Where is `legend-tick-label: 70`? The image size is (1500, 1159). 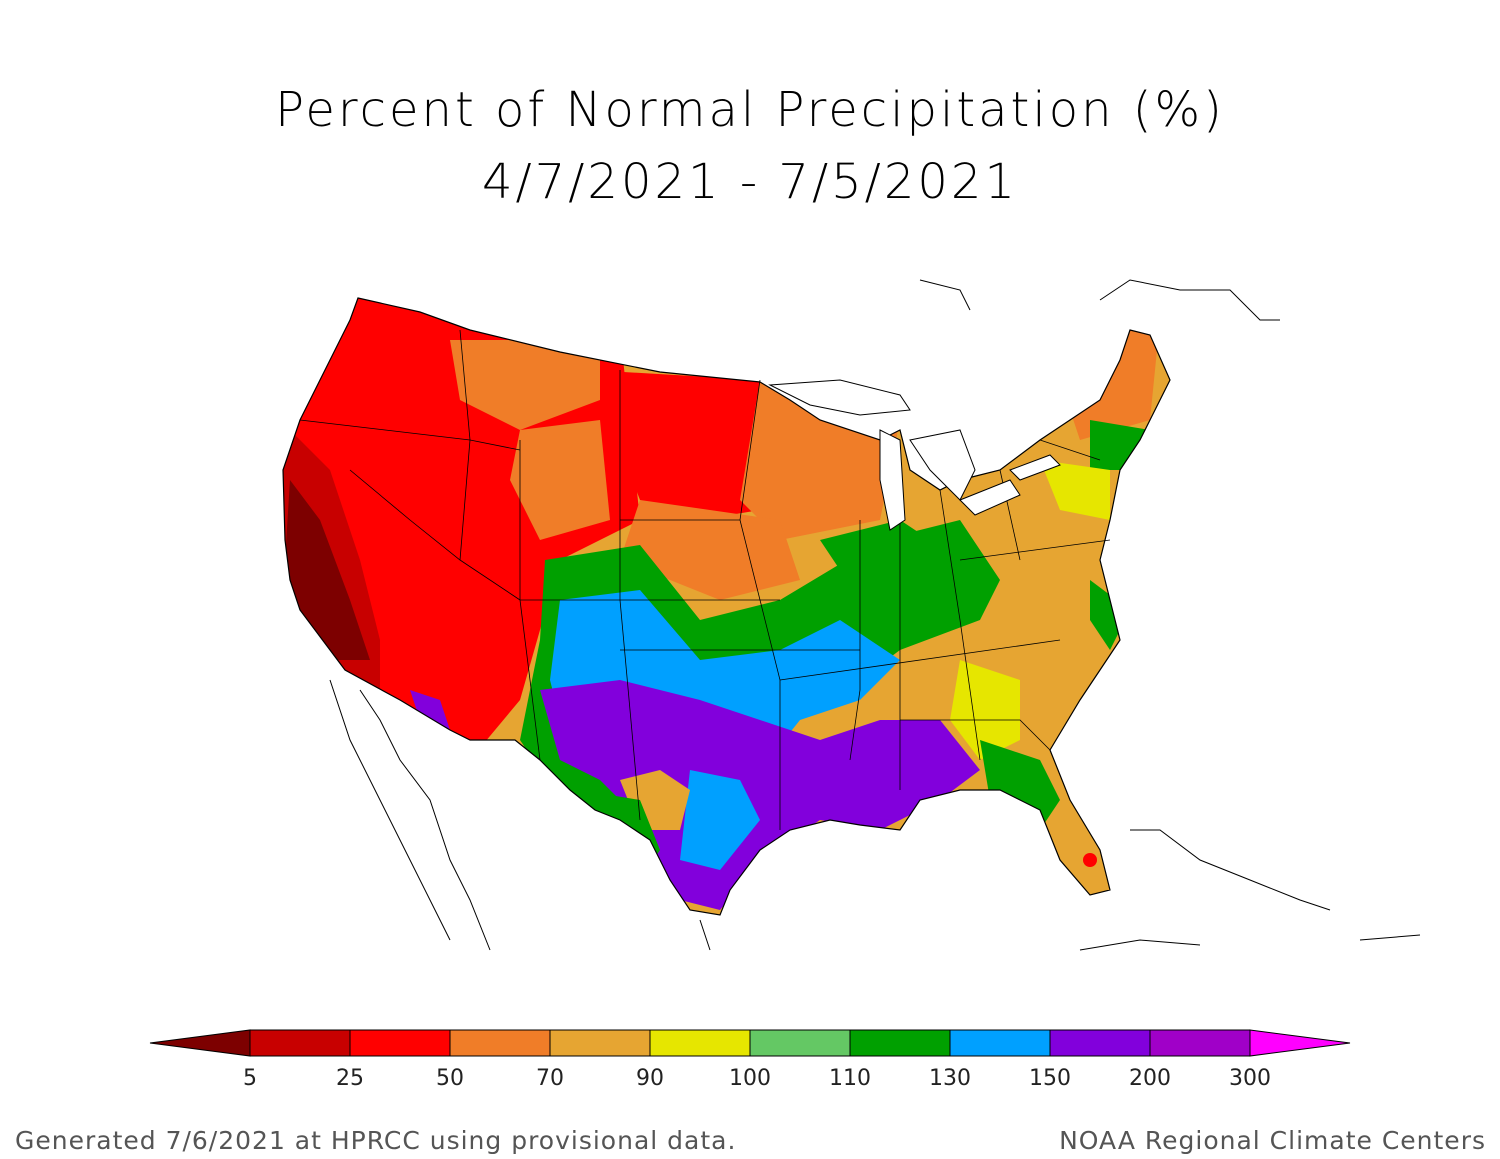 legend-tick-label: 70 is located at coordinates (550, 1078).